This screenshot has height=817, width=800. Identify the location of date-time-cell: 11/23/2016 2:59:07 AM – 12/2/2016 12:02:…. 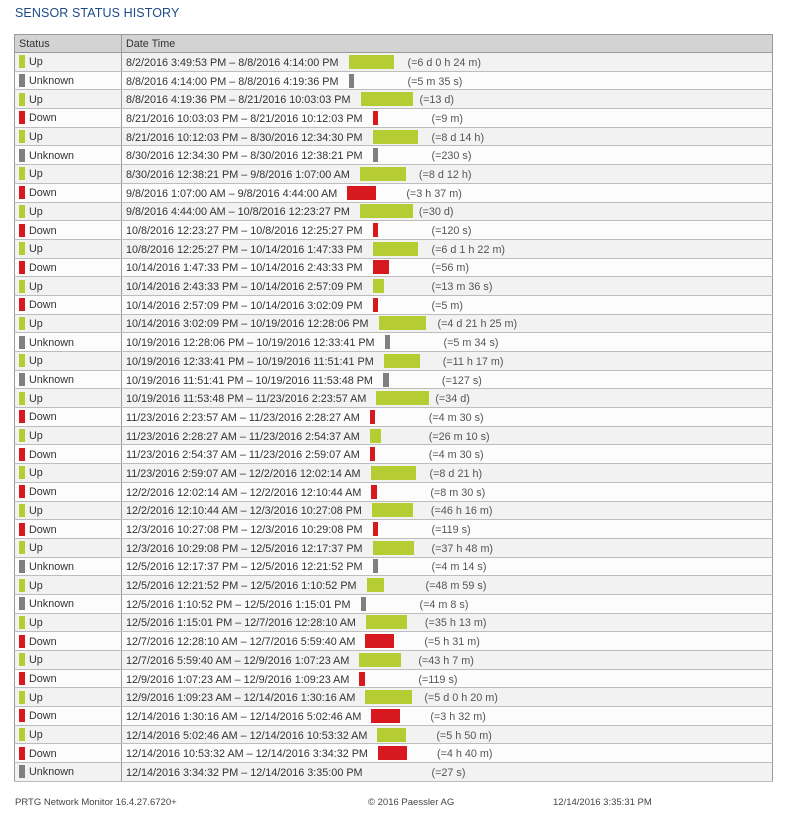
(447, 473).